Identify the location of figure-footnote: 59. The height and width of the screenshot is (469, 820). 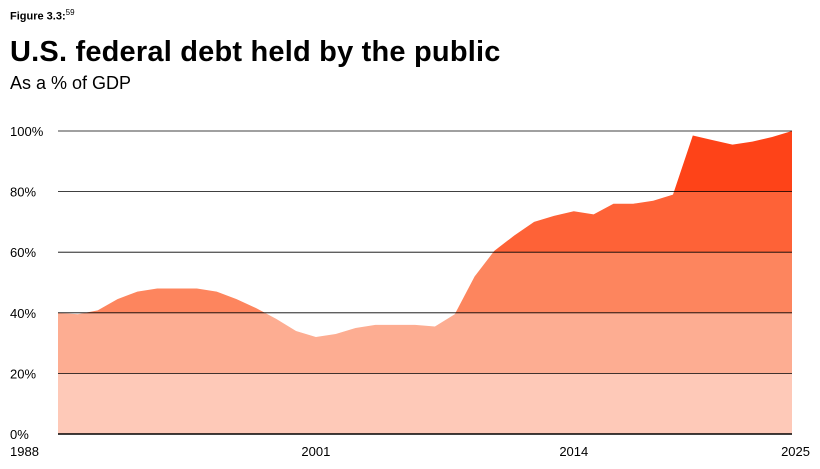
(70, 12).